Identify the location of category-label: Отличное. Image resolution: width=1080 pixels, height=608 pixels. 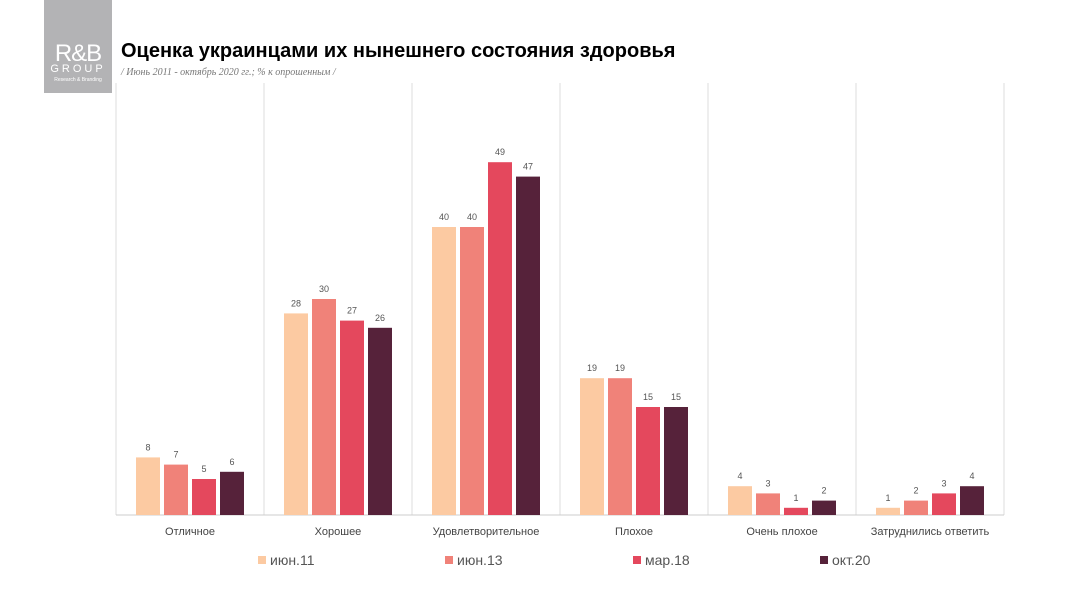
(190, 532).